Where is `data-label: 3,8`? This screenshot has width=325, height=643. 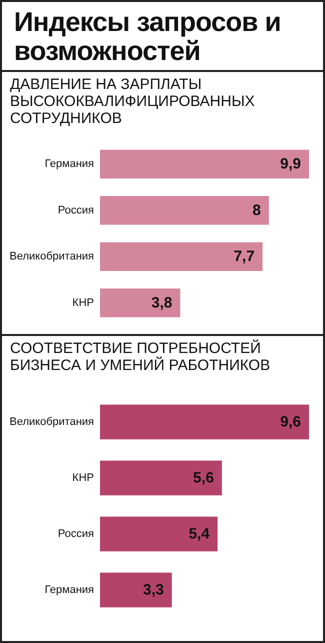 data-label: 3,8 is located at coordinates (161, 303).